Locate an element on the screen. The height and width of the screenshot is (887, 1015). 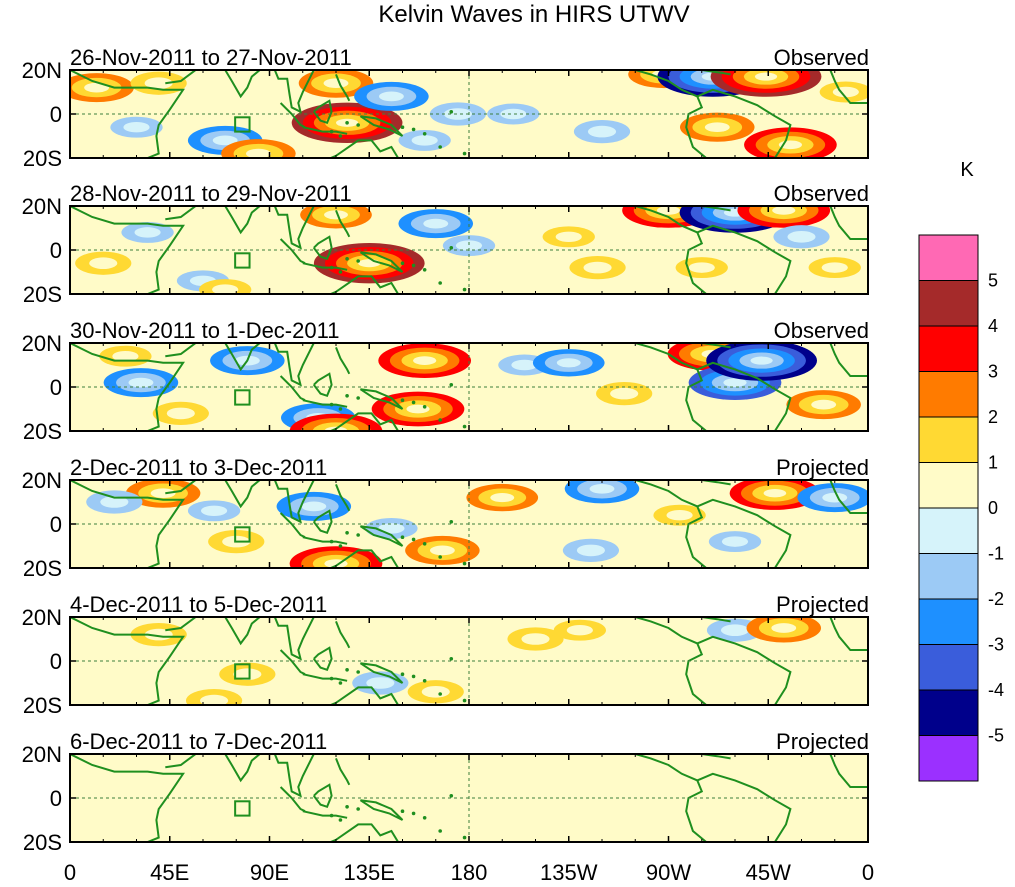
x-tick-label: 45W is located at coordinates (768, 872).